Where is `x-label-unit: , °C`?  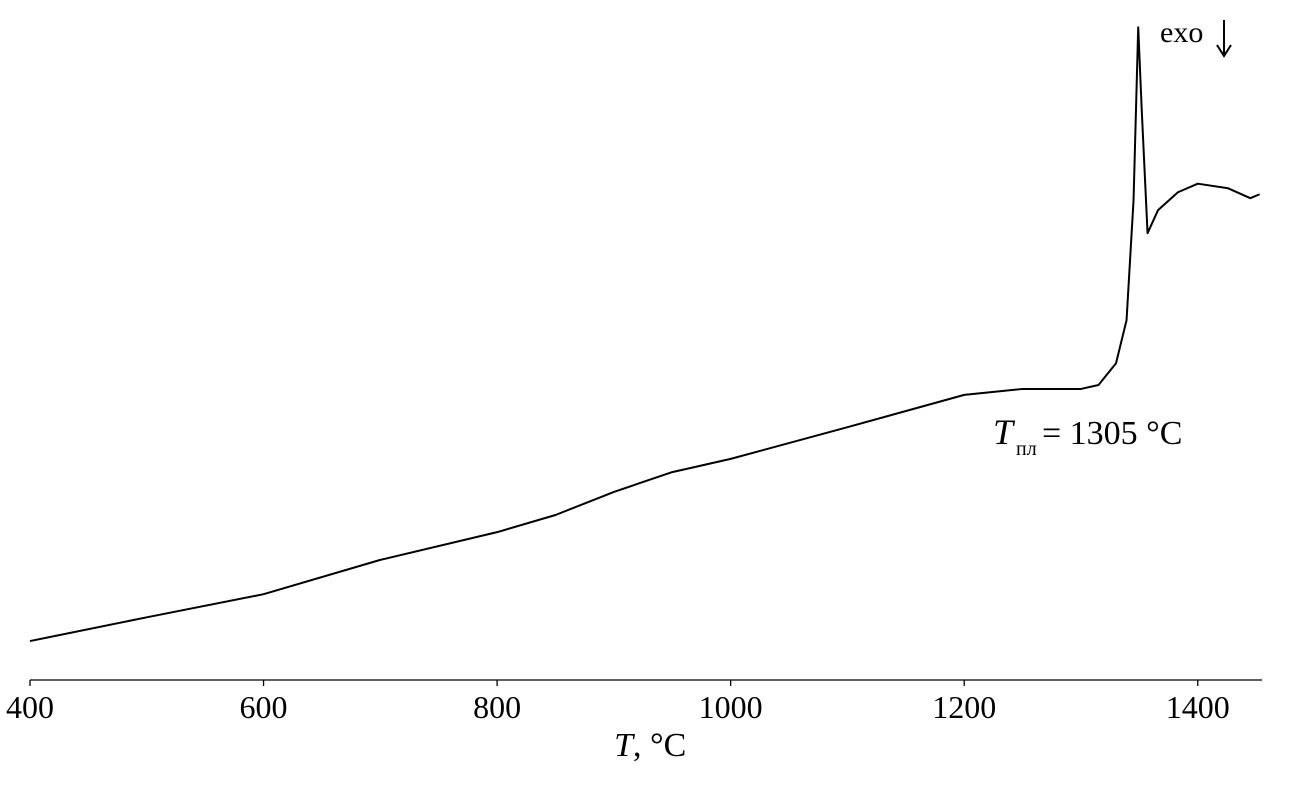 x-label-unit: , °C is located at coordinates (659, 745).